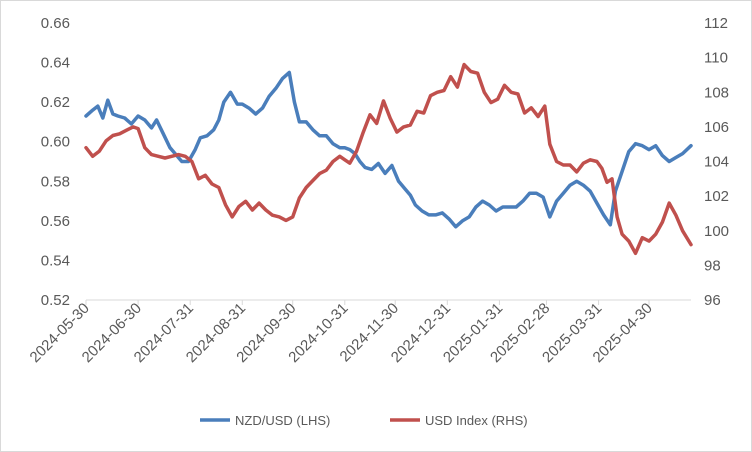 This screenshot has width=752, height=452. What do you see at coordinates (55, 260) in the screenshot?
I see `y-left-tick-label: 0.54` at bounding box center [55, 260].